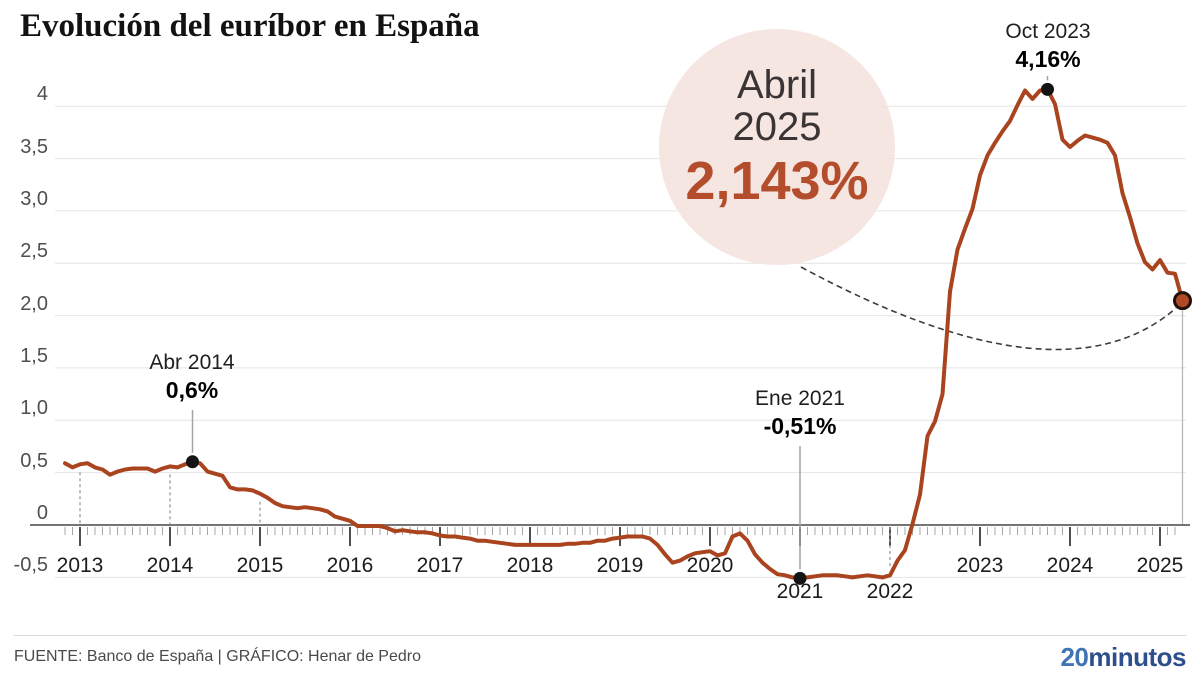  Describe the element at coordinates (250, 26) in the screenshot. I see `chart-title: Evolución del euríbor en España` at that location.